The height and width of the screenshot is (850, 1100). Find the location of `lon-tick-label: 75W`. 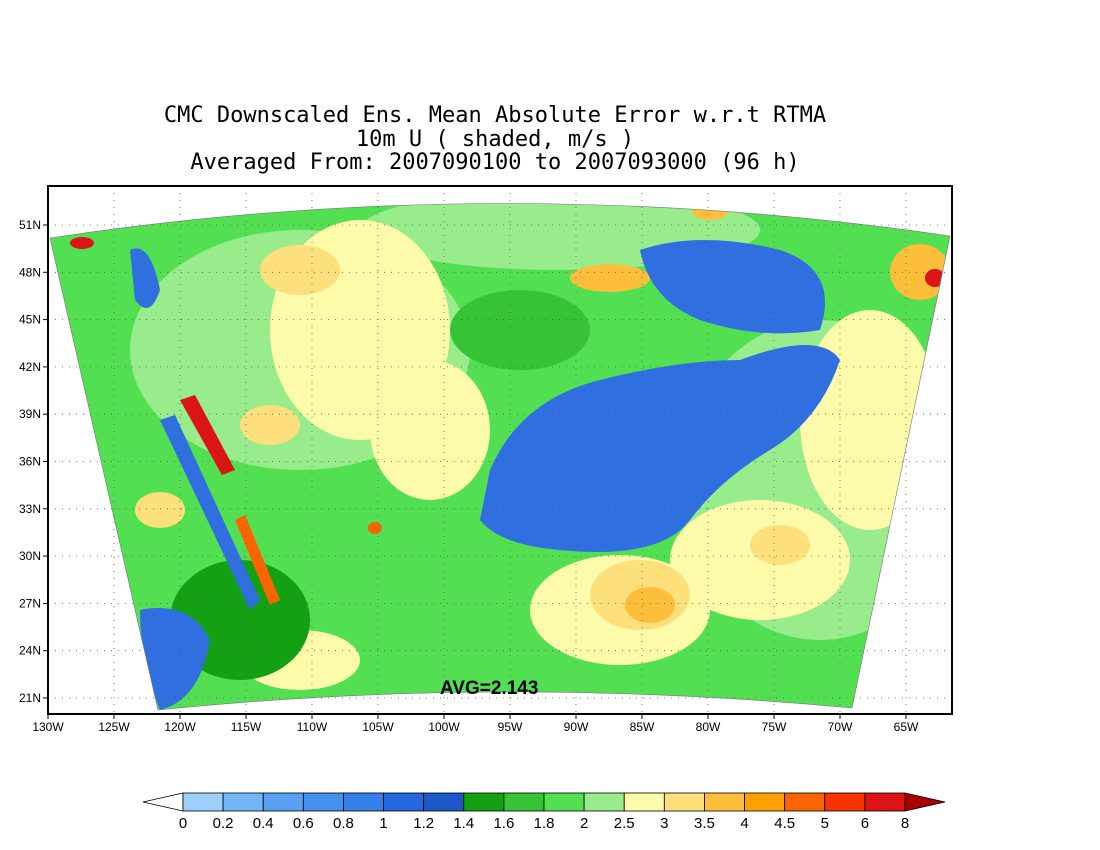

lon-tick-label: 75W is located at coordinates (774, 727).